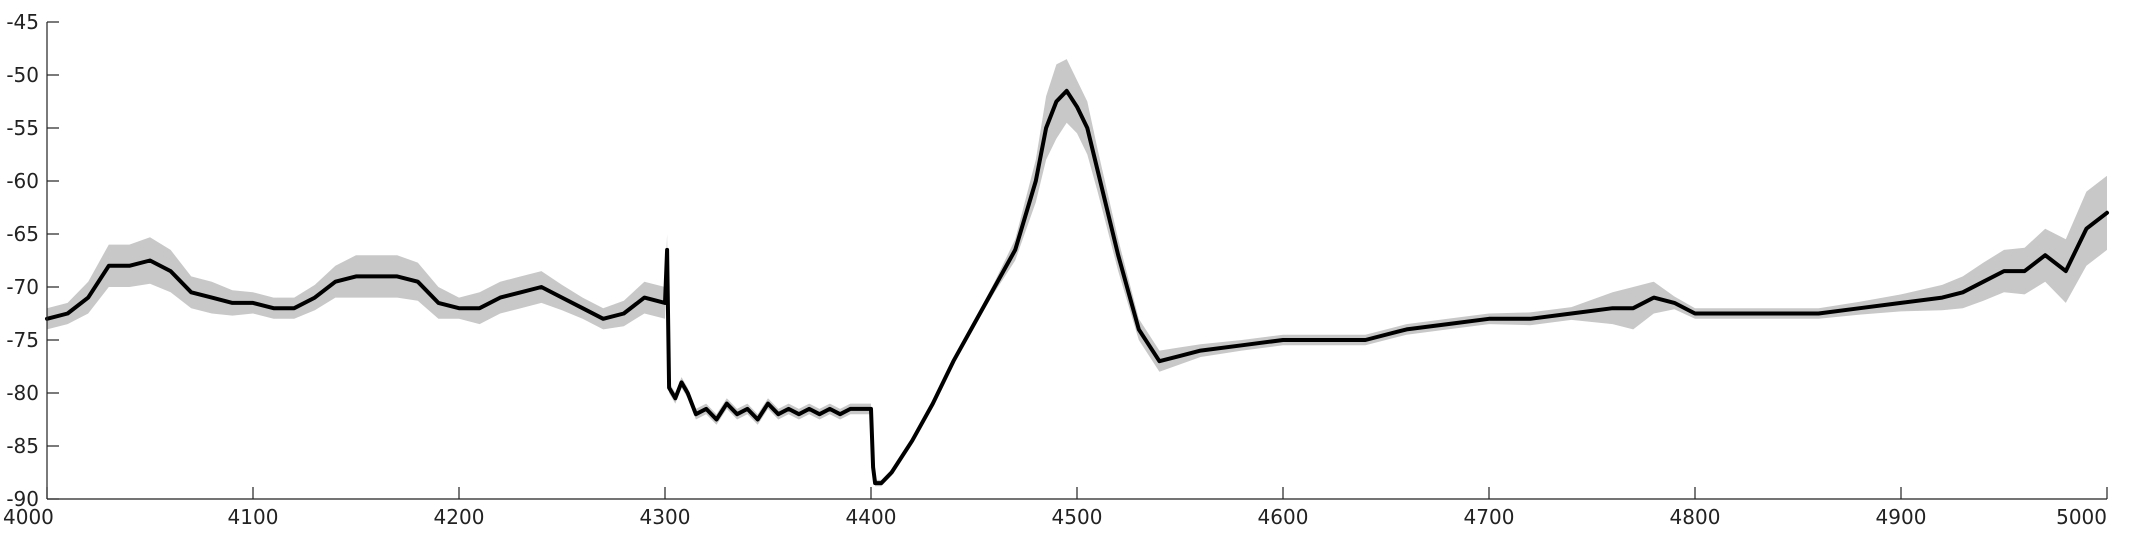 Image resolution: width=2133 pixels, height=538 pixels. What do you see at coordinates (22, 234) in the screenshot?
I see `y-tick-label: -65` at bounding box center [22, 234].